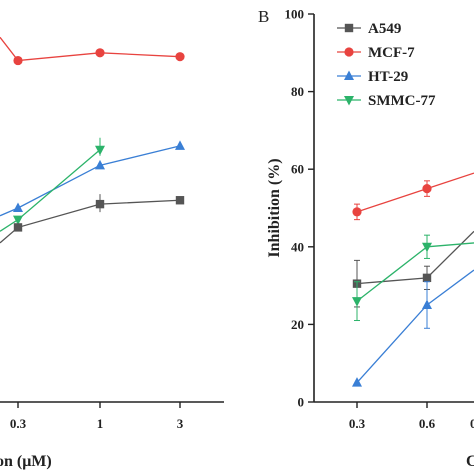  What do you see at coordinates (18, 423) in the screenshot?
I see `left-x-tick-label: 0.3` at bounding box center [18, 423].